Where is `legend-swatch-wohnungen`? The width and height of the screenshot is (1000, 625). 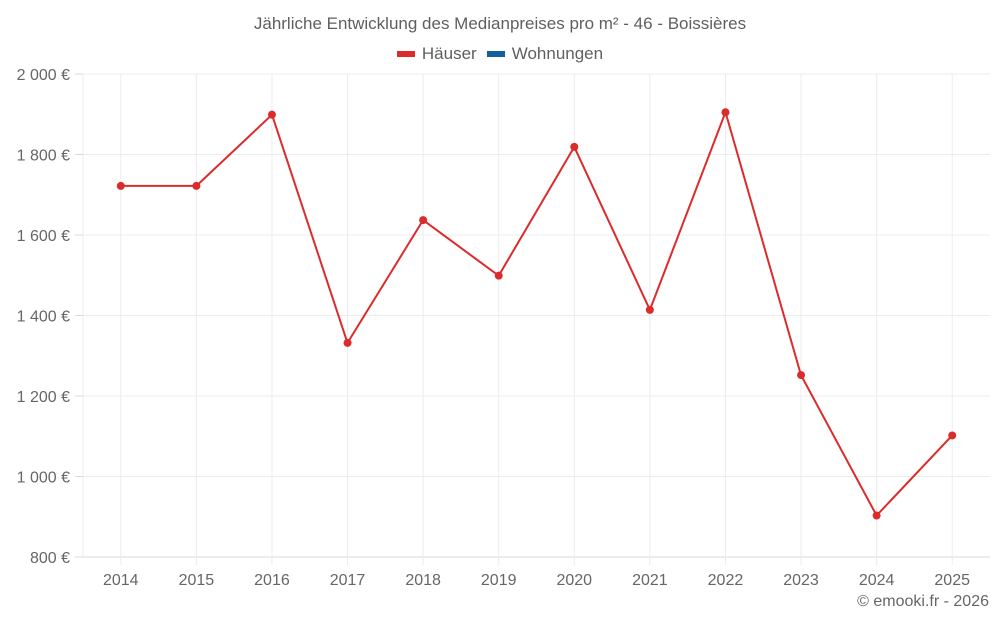 legend-swatch-wohnungen is located at coordinates (495, 54).